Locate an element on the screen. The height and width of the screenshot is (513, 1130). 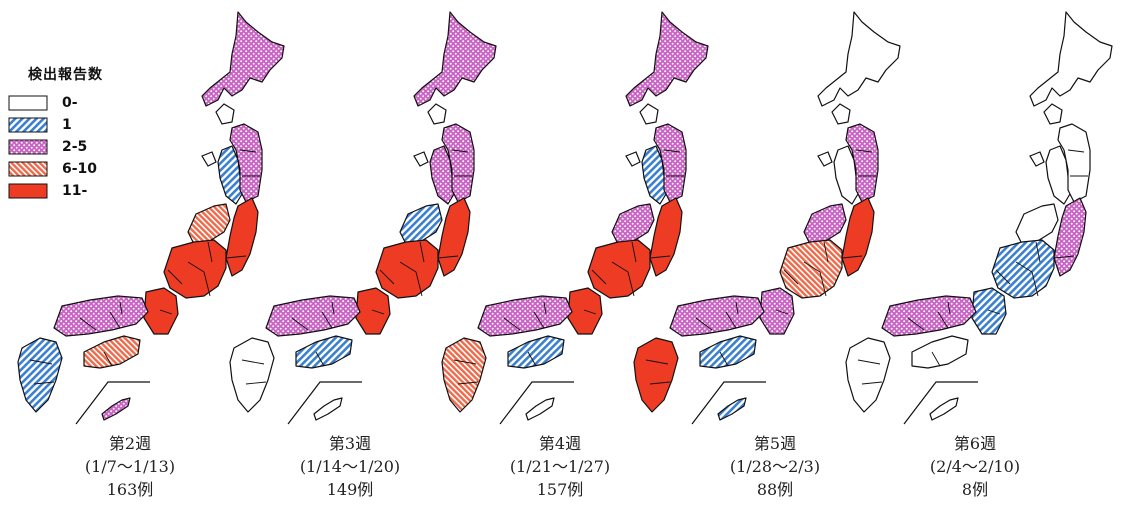
legend: 検出報告数 0- 1 2-5 6-10 11- is located at coordinates (55, 133).